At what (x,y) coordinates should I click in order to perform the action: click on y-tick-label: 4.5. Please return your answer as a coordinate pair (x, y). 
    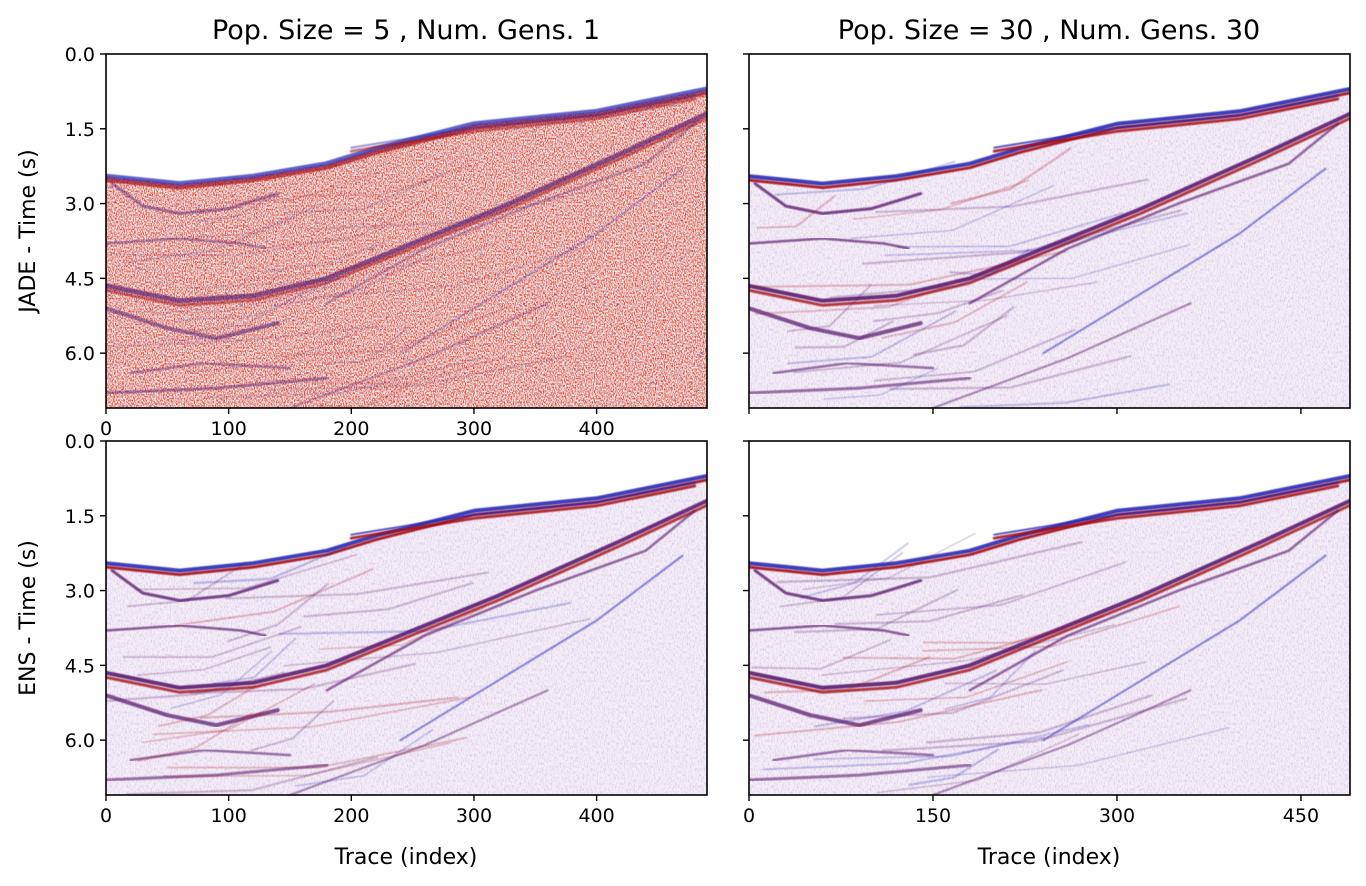
    Looking at the image, I should click on (80, 279).